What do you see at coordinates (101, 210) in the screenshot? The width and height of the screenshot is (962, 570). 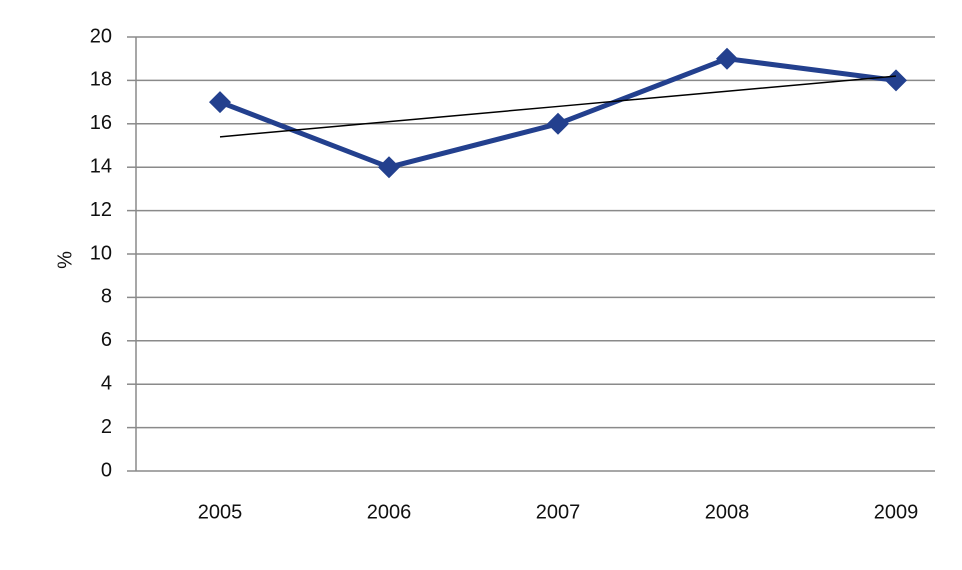 I see `y-tick-label: 12` at bounding box center [101, 210].